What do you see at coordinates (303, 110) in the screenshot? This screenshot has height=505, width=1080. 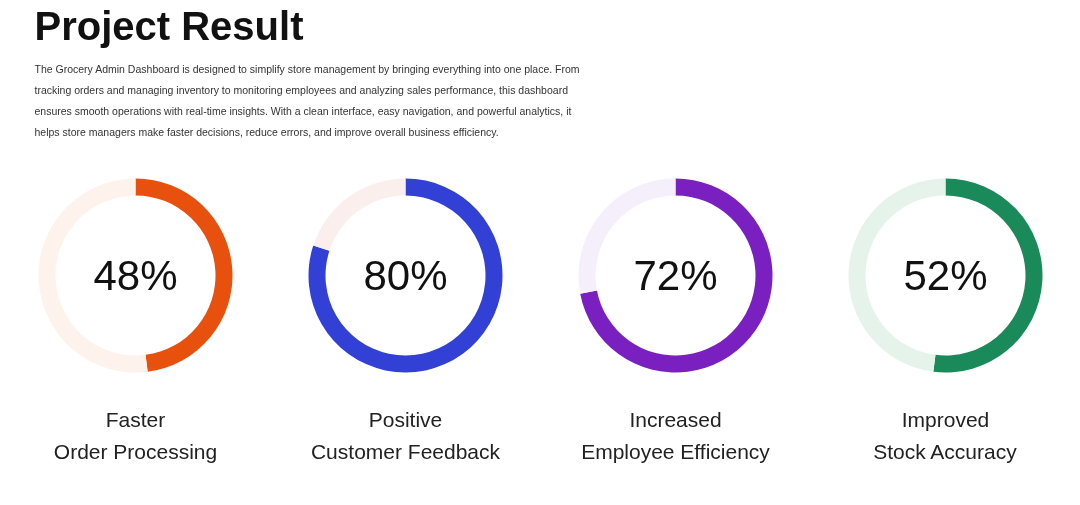 I see `text: ensures smooth operations with real-time insights. With a clean interface, easy navigation, and powerful analytics, it` at bounding box center [303, 110].